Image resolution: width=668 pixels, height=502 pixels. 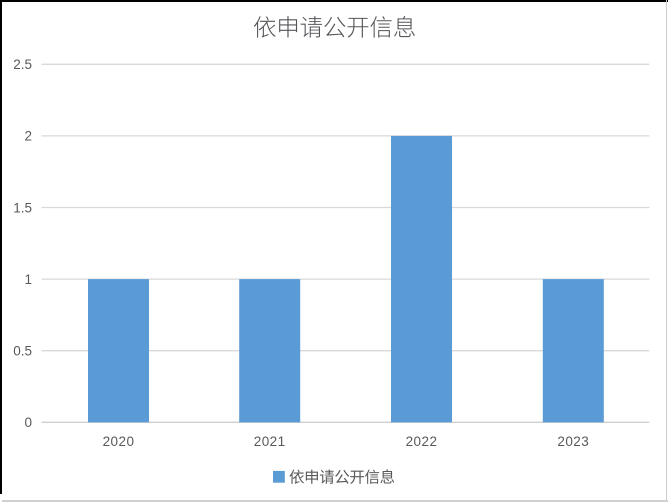 What do you see at coordinates (22, 207) in the screenshot?
I see `svg-text: 1.5` at bounding box center [22, 207].